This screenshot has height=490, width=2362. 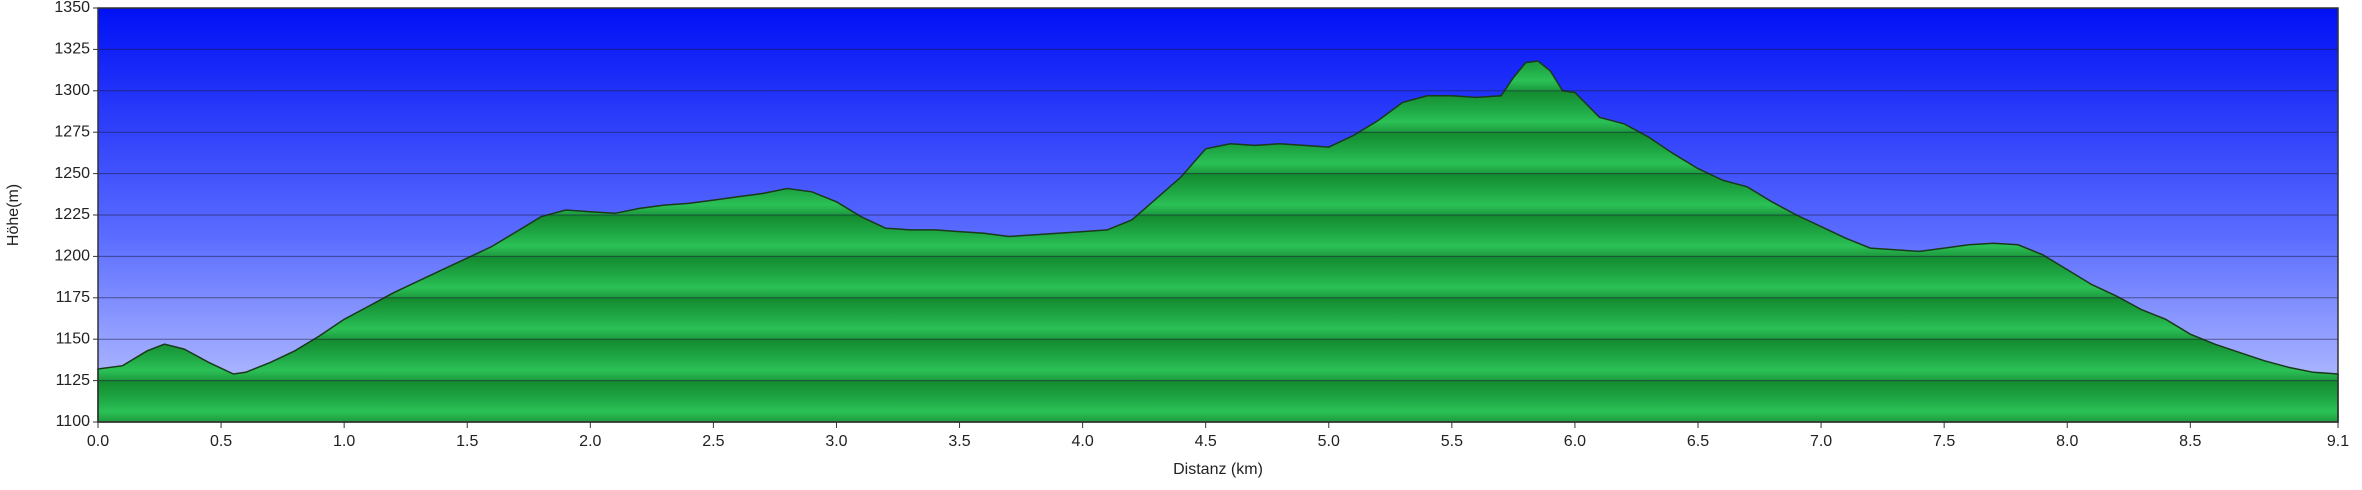 What do you see at coordinates (2338, 441) in the screenshot?
I see `x-tick-label: 9.1` at bounding box center [2338, 441].